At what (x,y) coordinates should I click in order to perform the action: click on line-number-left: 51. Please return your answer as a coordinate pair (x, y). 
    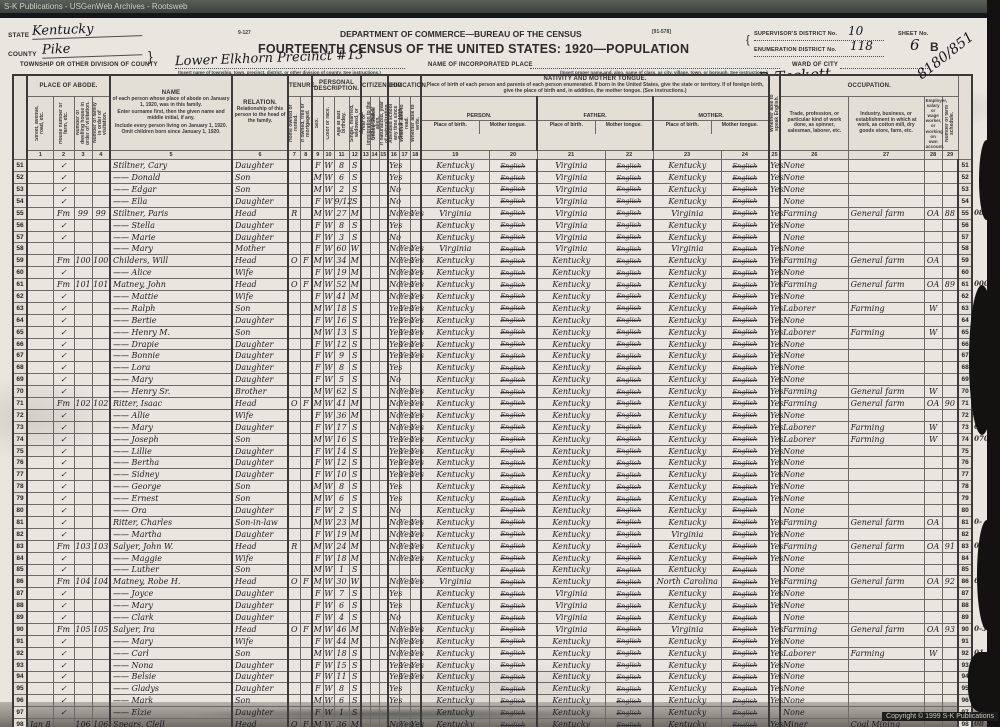
    Looking at the image, I should click on (20, 166).